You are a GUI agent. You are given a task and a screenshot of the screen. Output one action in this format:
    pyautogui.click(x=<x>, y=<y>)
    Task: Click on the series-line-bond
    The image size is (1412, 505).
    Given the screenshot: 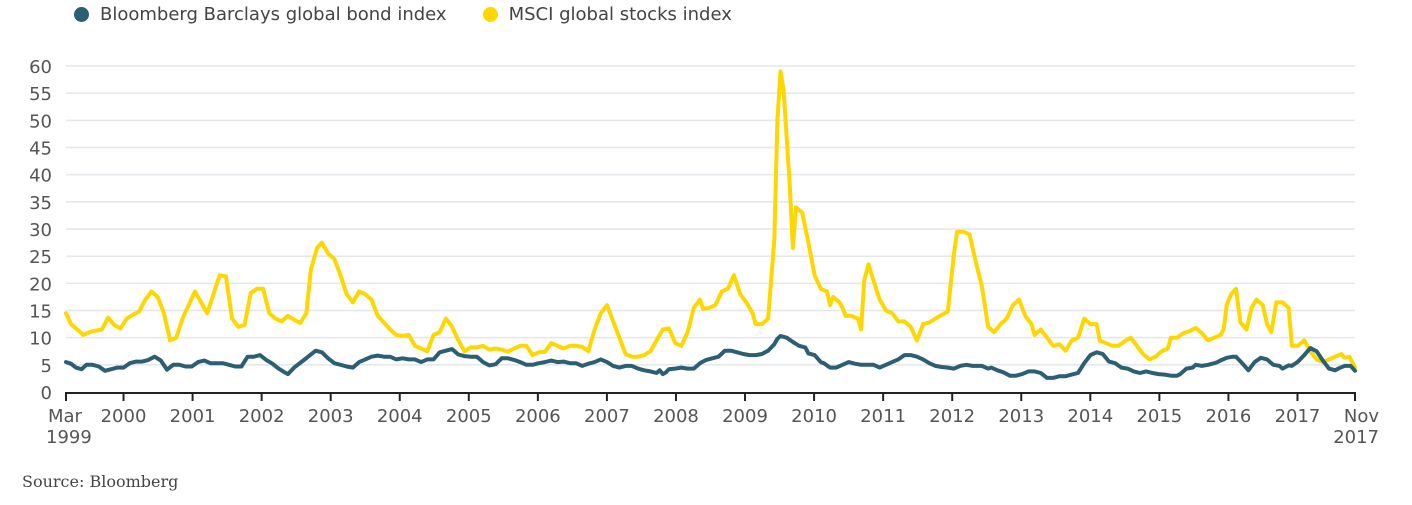 What is the action you would take?
    pyautogui.click(x=710, y=357)
    